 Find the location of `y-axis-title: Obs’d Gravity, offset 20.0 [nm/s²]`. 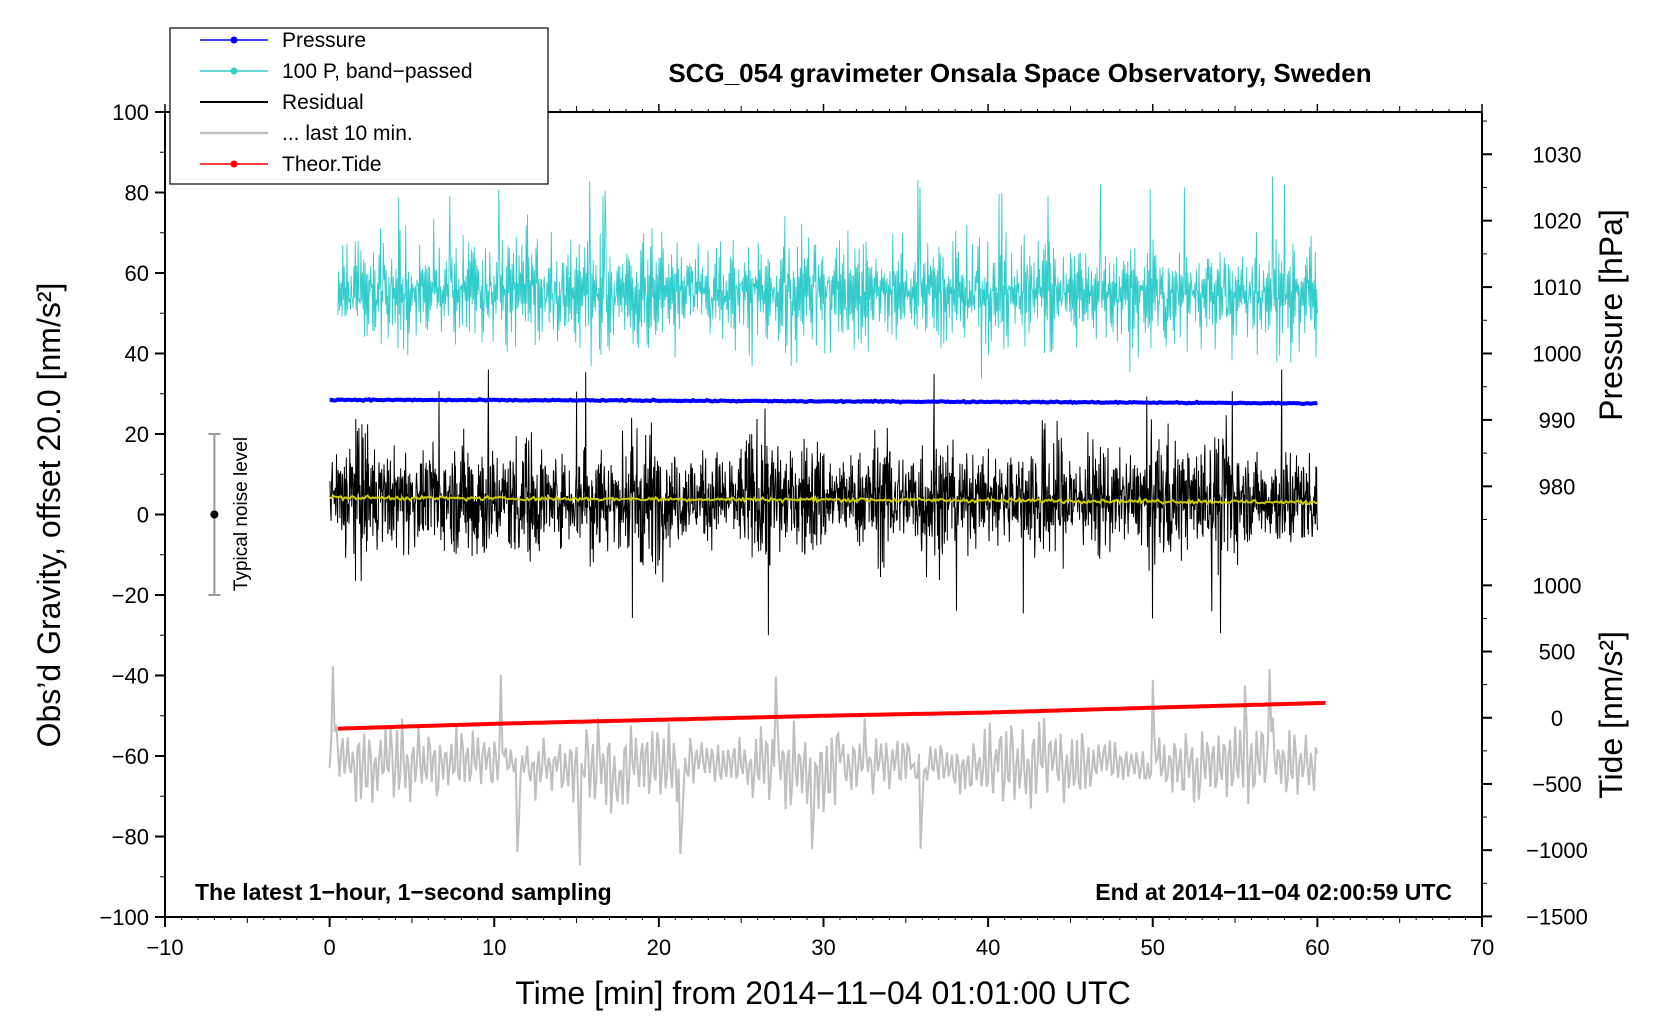

y-axis-title: Obs’d Gravity, offset 20.0 [nm/s²] is located at coordinates (49, 515).